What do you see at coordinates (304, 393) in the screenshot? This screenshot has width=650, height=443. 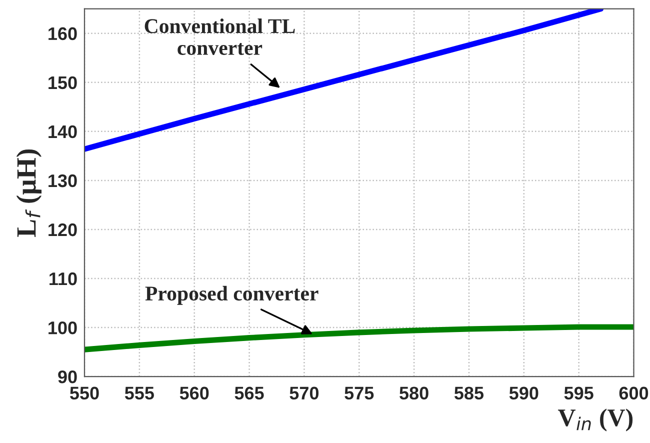 I see `x-tick-label: 570` at bounding box center [304, 393].